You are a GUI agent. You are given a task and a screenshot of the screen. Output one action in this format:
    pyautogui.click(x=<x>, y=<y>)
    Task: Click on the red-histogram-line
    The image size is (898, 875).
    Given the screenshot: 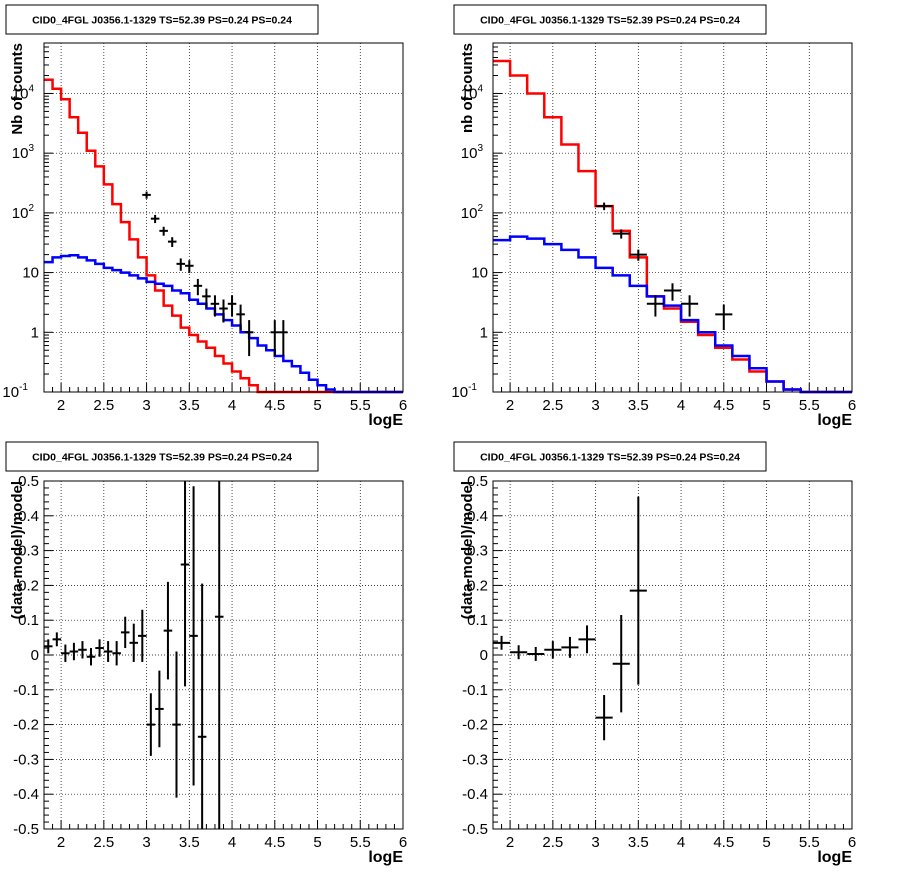 What is the action you would take?
    pyautogui.click(x=223, y=236)
    